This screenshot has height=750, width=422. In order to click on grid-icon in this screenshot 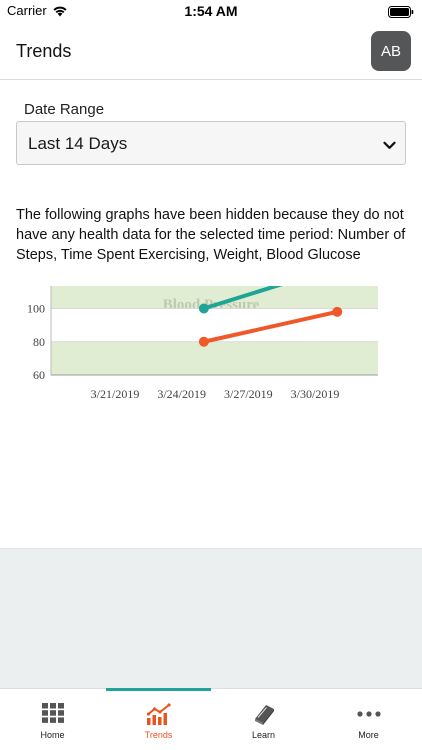, I will do `click(52, 713)`.